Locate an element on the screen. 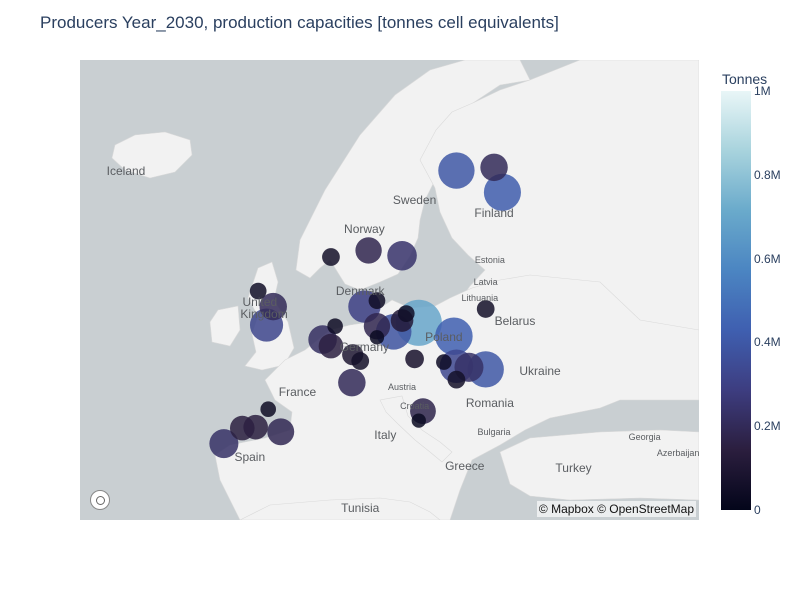  place-label: Latvia is located at coordinates (485, 282).